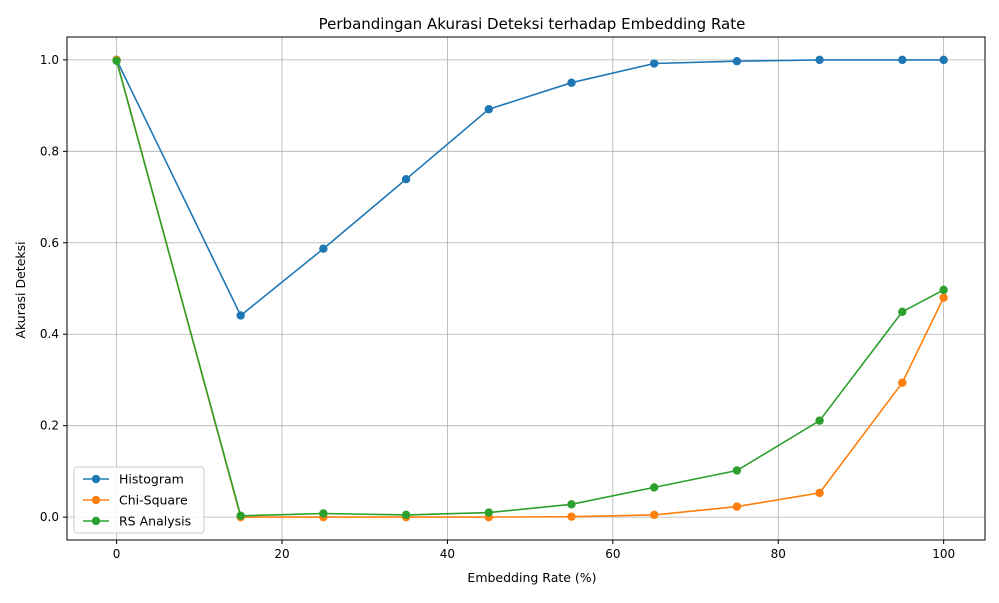 The image size is (999, 603). I want to click on legend-label: Chi-Square, so click(153, 500).